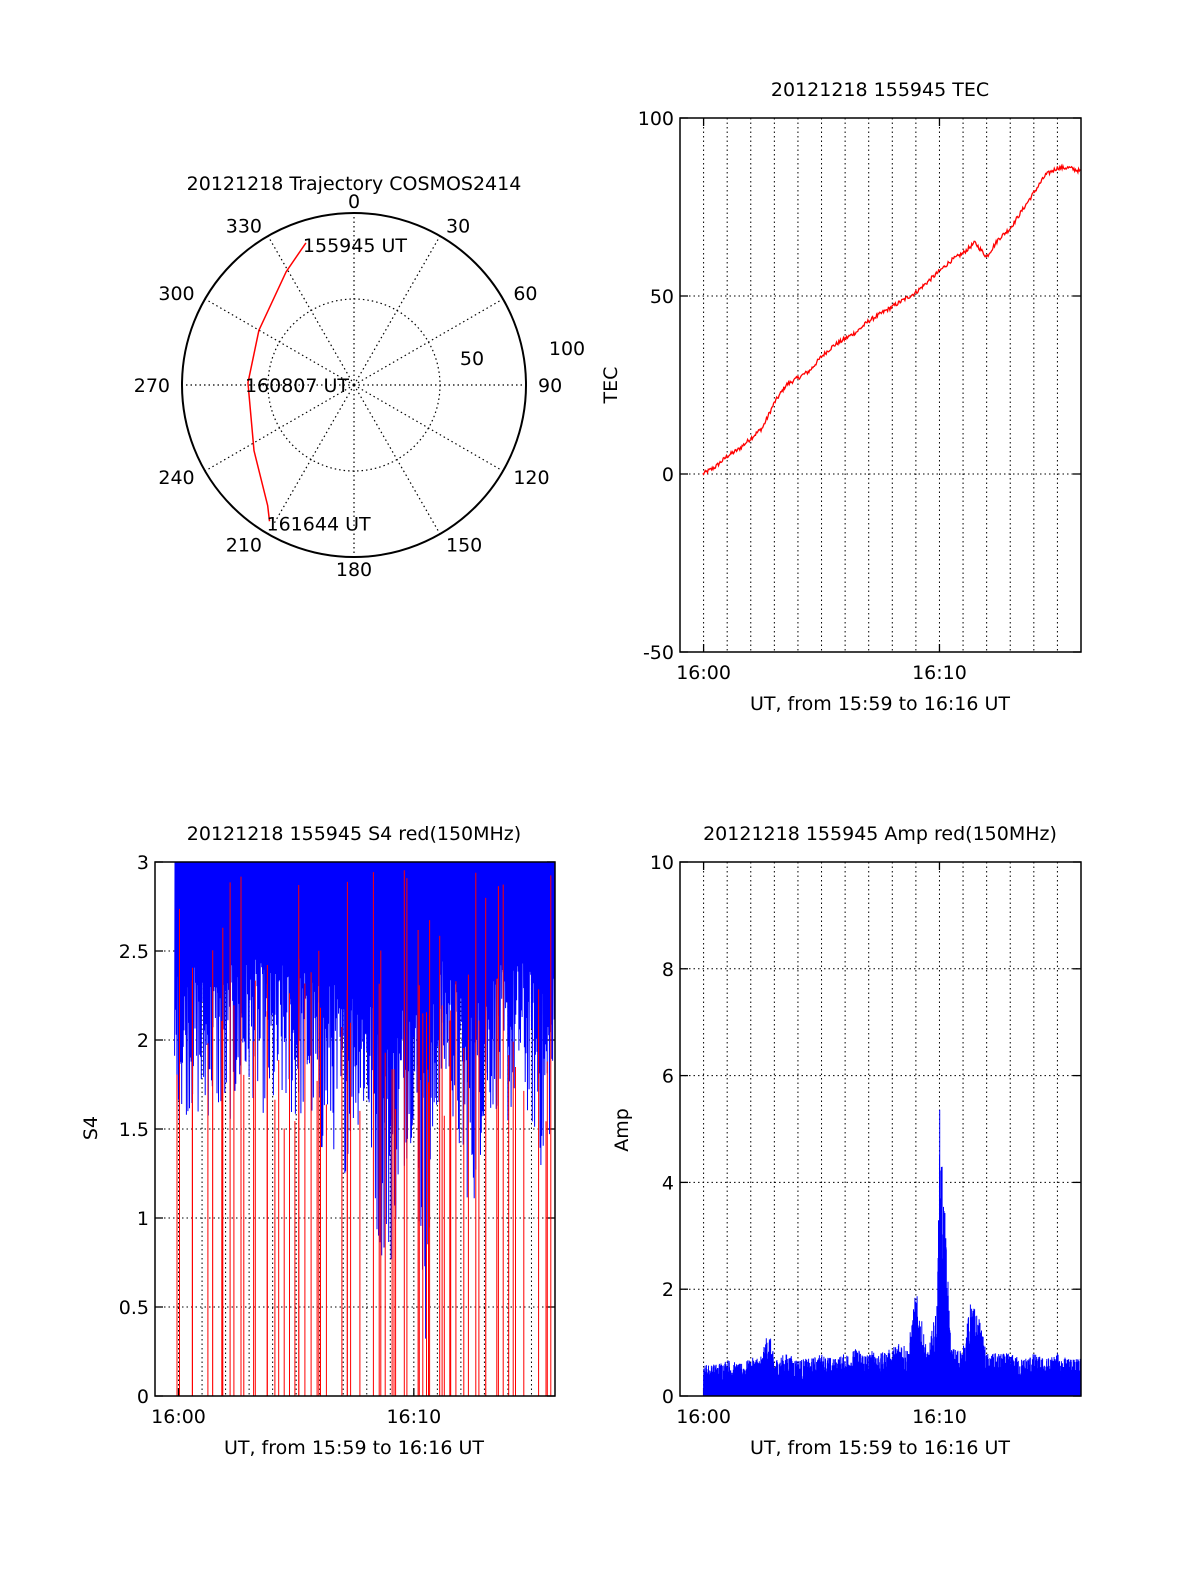 The height and width of the screenshot is (1575, 1200). I want to click on trajectory-annotation: 155945 UT, so click(355, 246).